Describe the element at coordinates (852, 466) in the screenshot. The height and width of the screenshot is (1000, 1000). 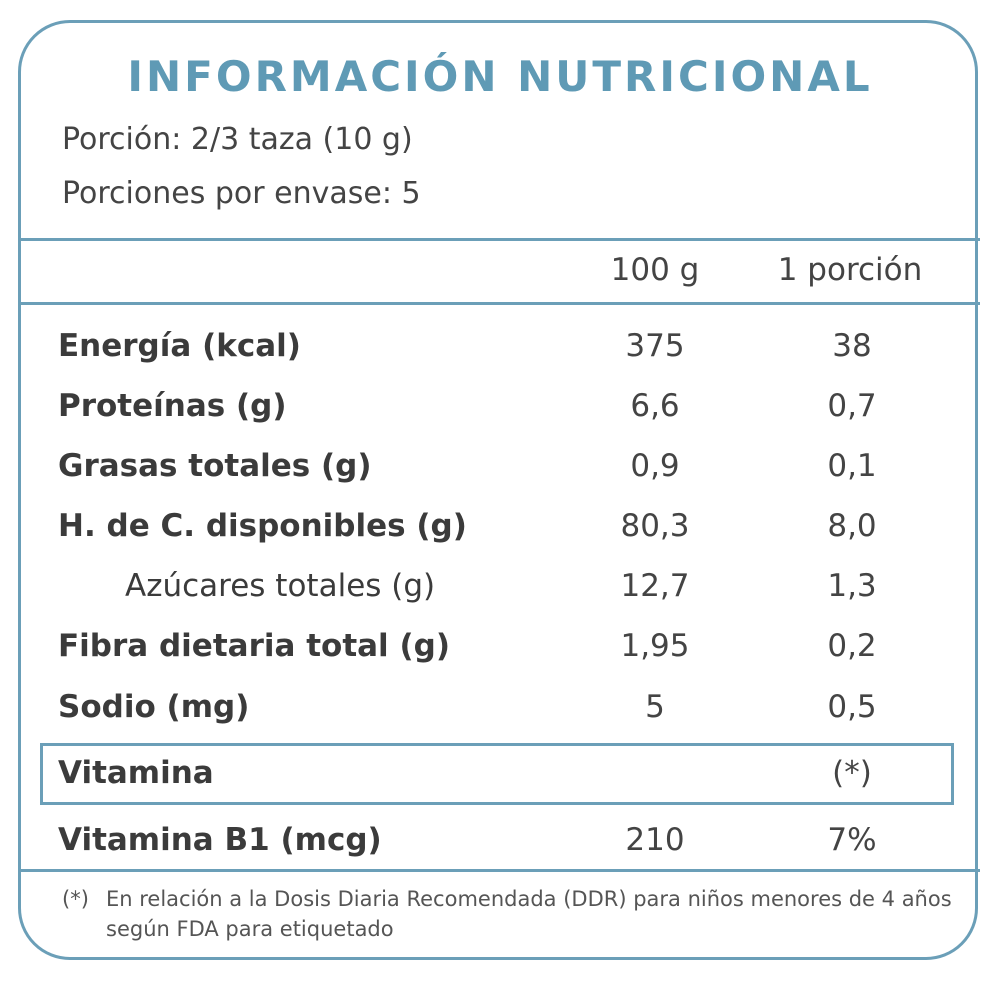
I see `value-portion: 0,1` at that location.